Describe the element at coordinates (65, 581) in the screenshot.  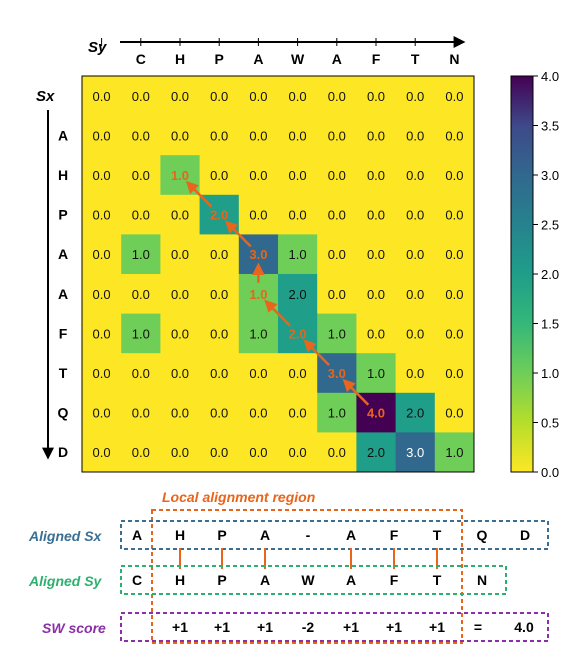
I see `aligned-sy-label: Aligned Sy` at that location.